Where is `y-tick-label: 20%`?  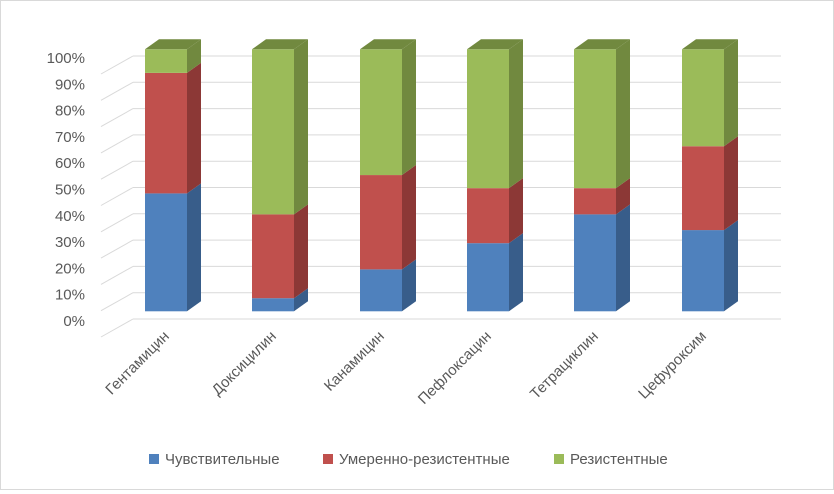
y-tick-label: 20% is located at coordinates (70, 268).